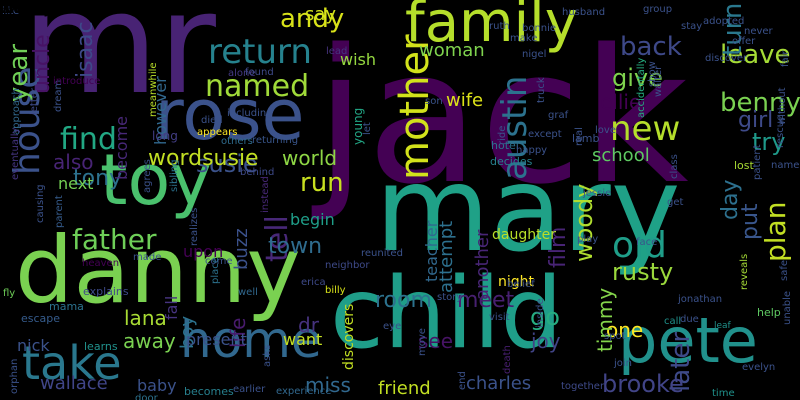  Describe the element at coordinates (769, 312) in the screenshot. I see `word: help` at that location.